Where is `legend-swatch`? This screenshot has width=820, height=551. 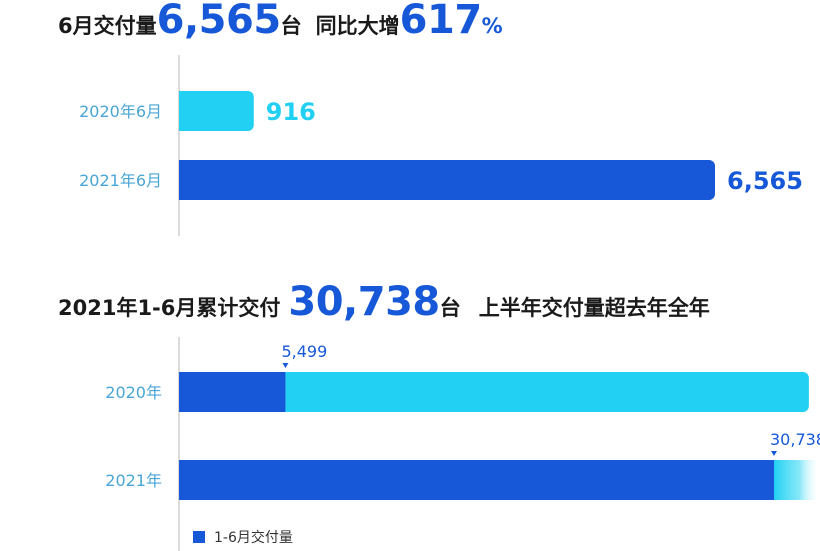 legend-swatch is located at coordinates (199, 537).